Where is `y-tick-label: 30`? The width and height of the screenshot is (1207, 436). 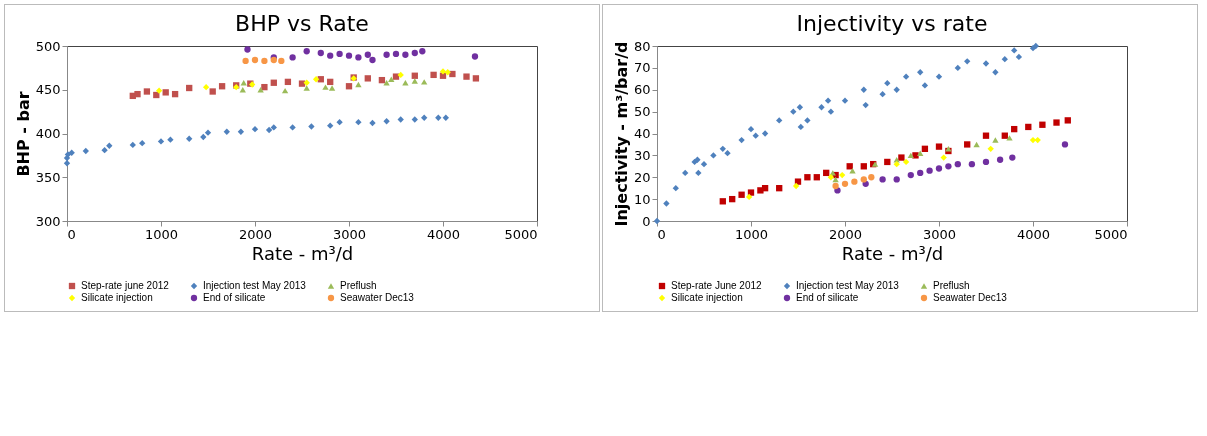
y-tick-label: 30 is located at coordinates (642, 155).